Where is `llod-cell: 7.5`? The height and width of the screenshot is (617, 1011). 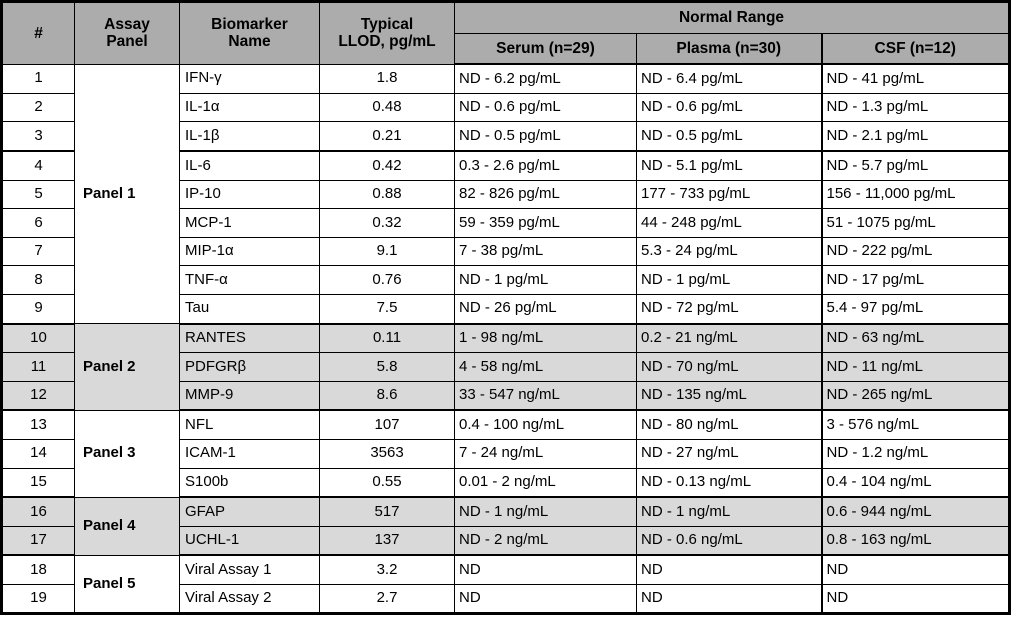
llod-cell: 7.5 is located at coordinates (387, 309).